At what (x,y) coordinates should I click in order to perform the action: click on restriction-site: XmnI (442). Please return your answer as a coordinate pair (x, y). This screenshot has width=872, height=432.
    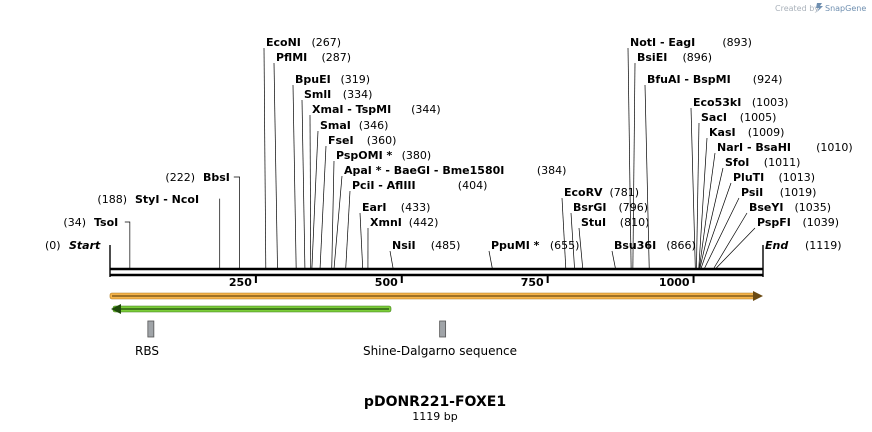
    Looking at the image, I should click on (403, 242).